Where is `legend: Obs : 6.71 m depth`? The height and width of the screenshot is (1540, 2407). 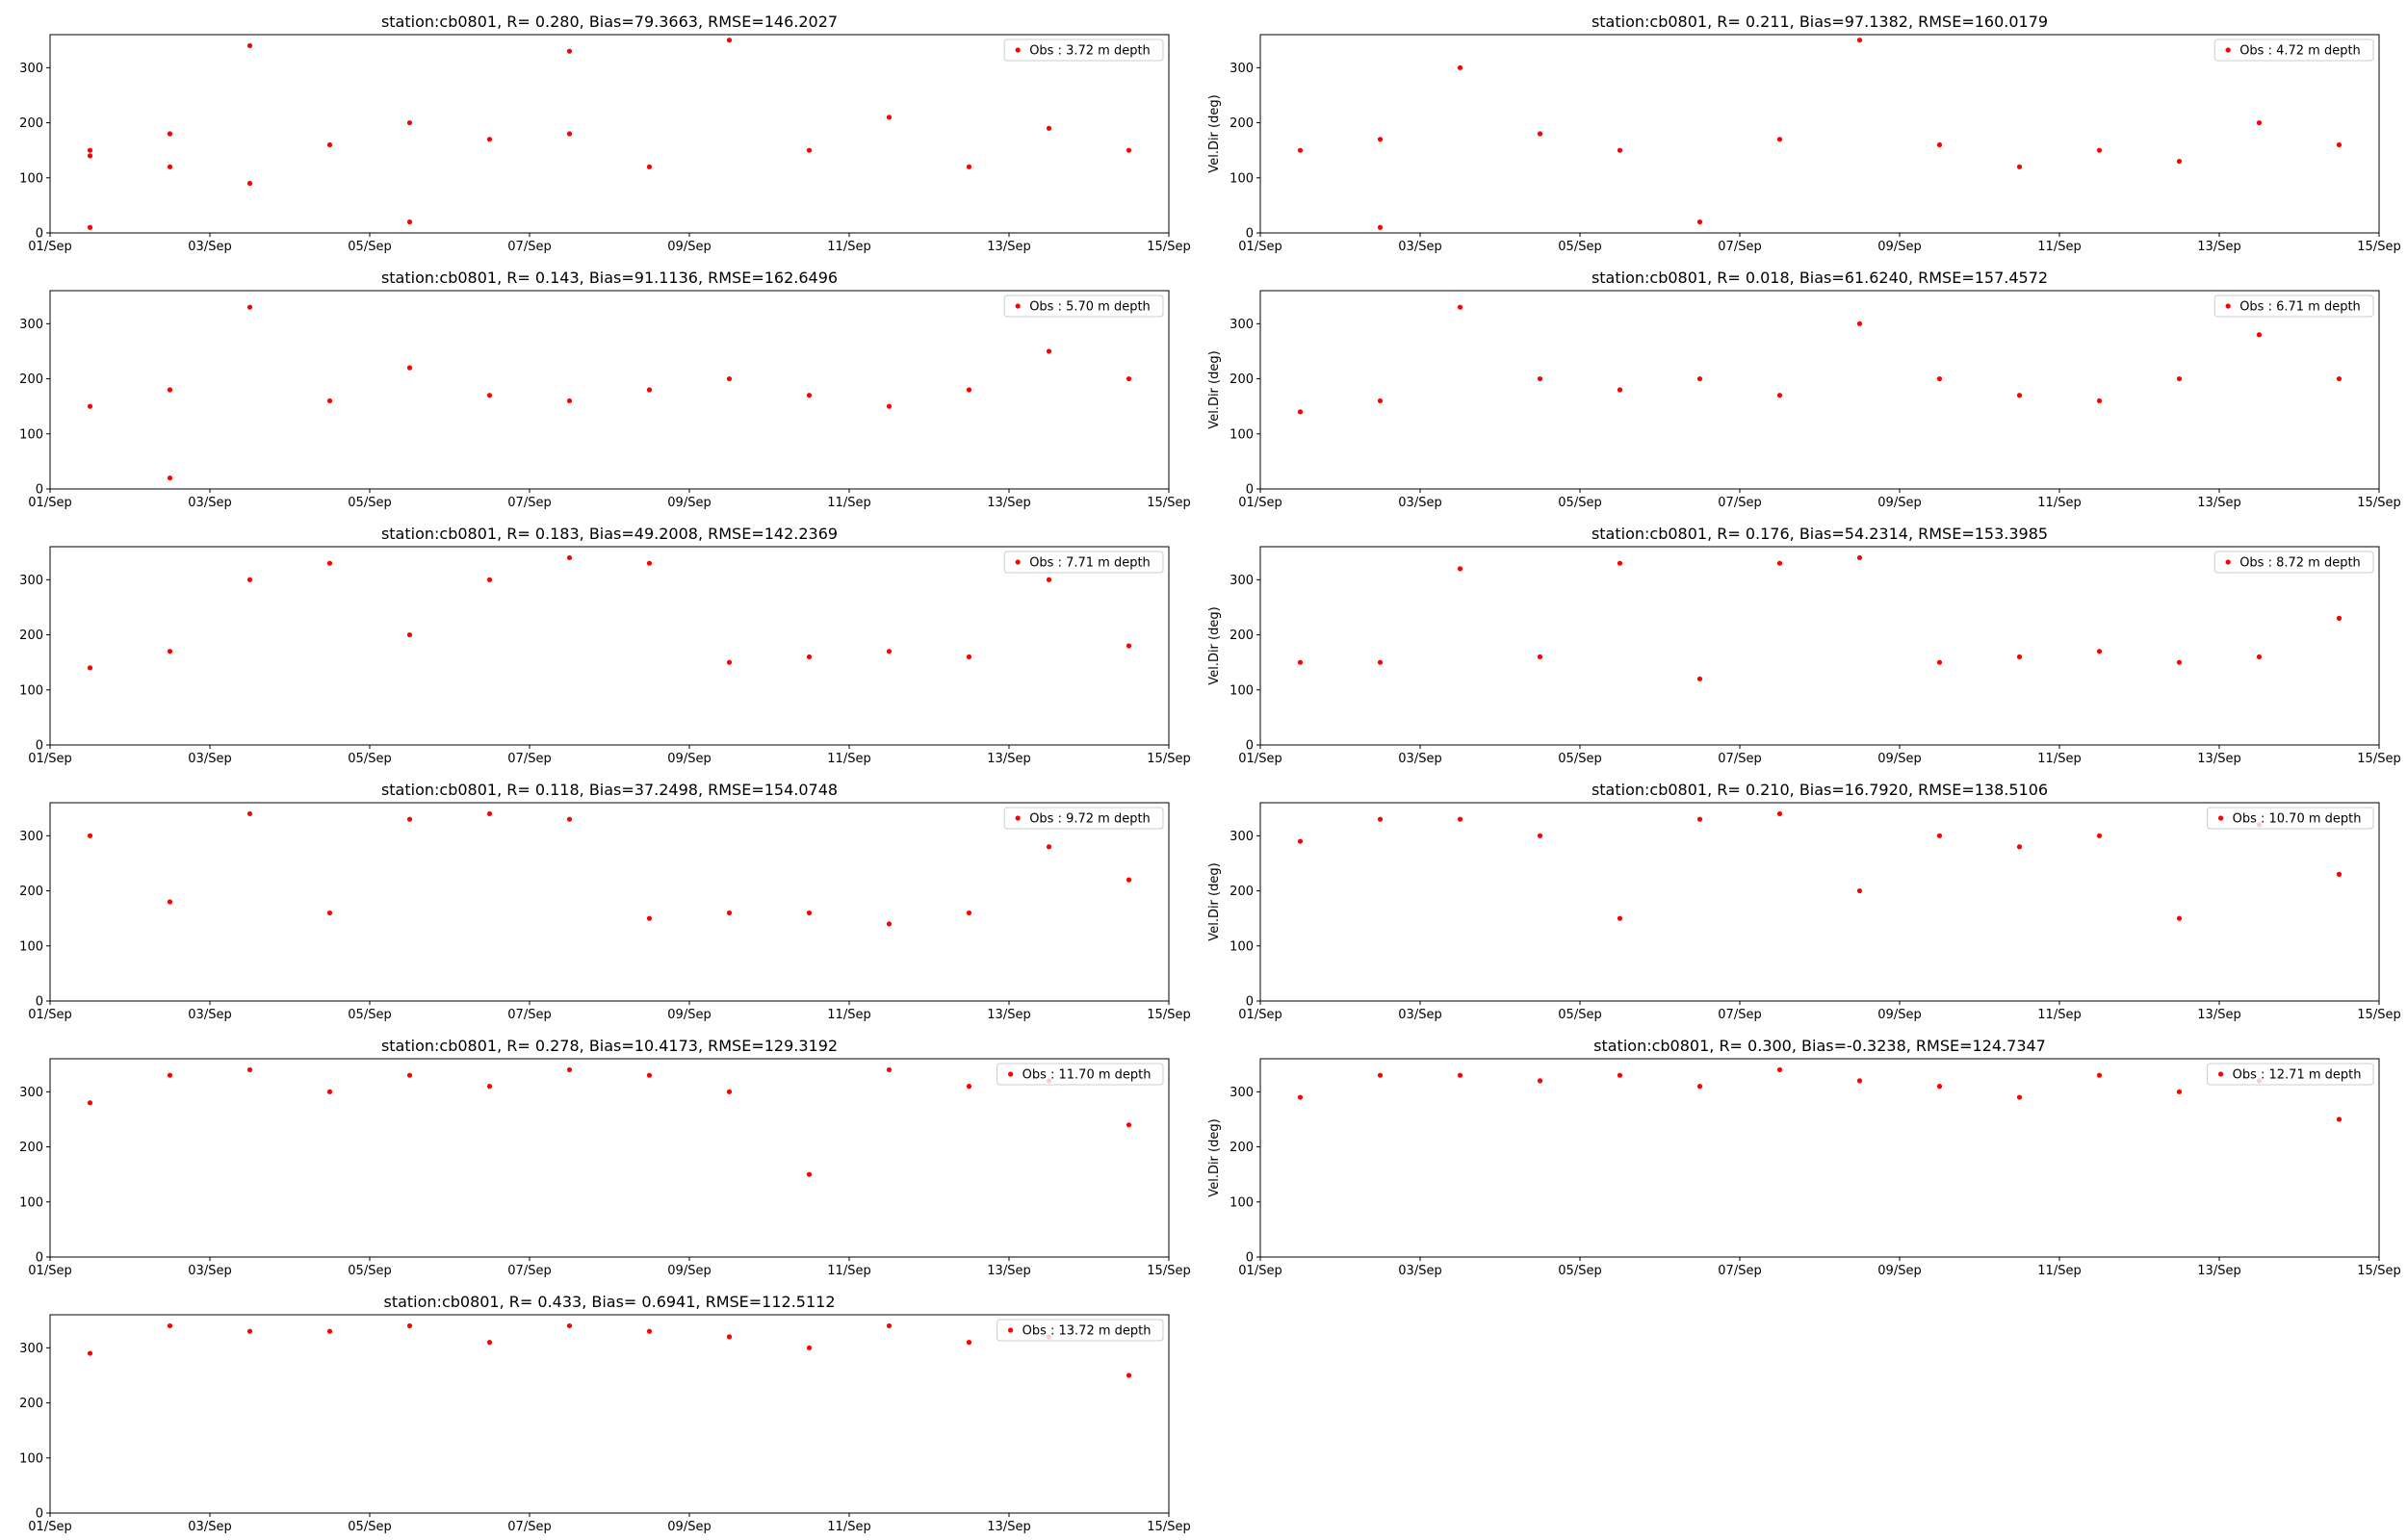
legend: Obs : 6.71 m depth is located at coordinates (2293, 306).